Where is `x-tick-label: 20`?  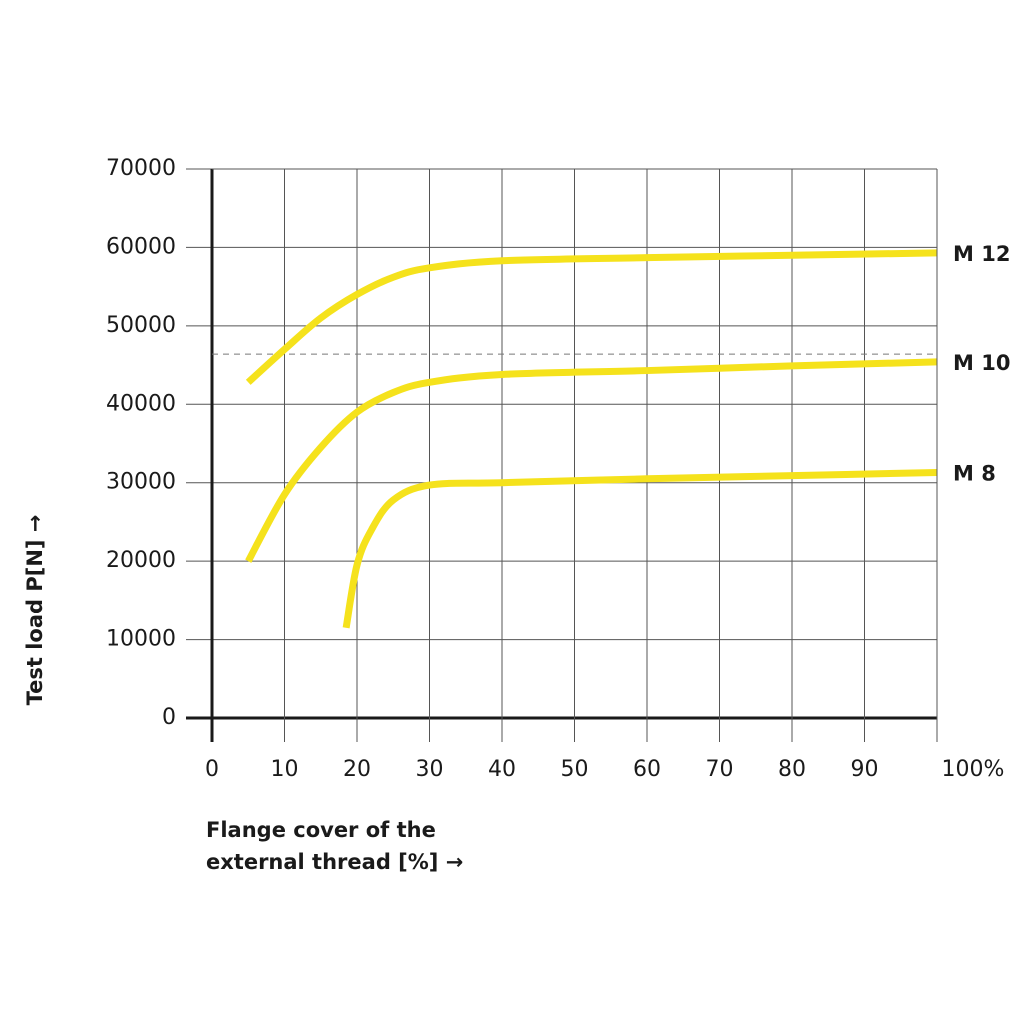
x-tick-label: 20 is located at coordinates (357, 769).